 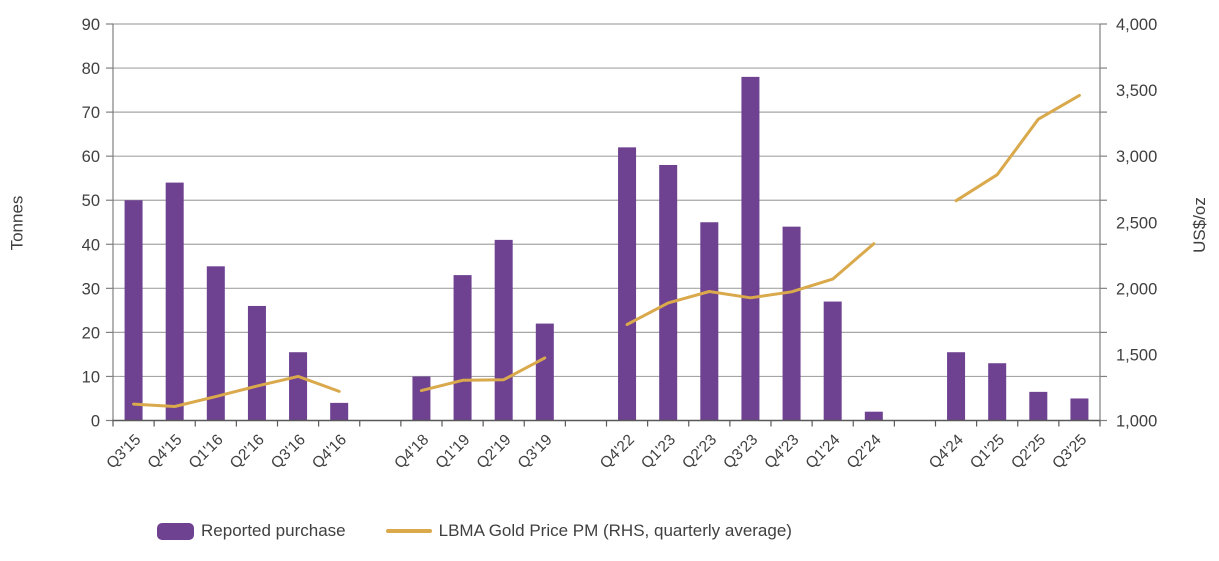 What do you see at coordinates (91, 333) in the screenshot?
I see `left-axis-tick-label: 20` at bounding box center [91, 333].